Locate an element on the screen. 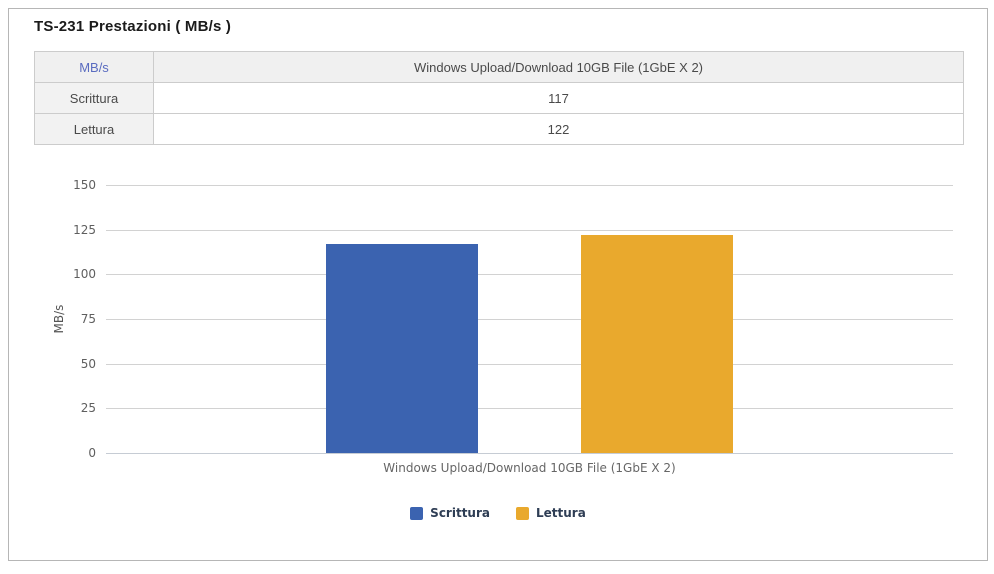 The image size is (994, 574). row-label-lettura: Lettura is located at coordinates (94, 129).